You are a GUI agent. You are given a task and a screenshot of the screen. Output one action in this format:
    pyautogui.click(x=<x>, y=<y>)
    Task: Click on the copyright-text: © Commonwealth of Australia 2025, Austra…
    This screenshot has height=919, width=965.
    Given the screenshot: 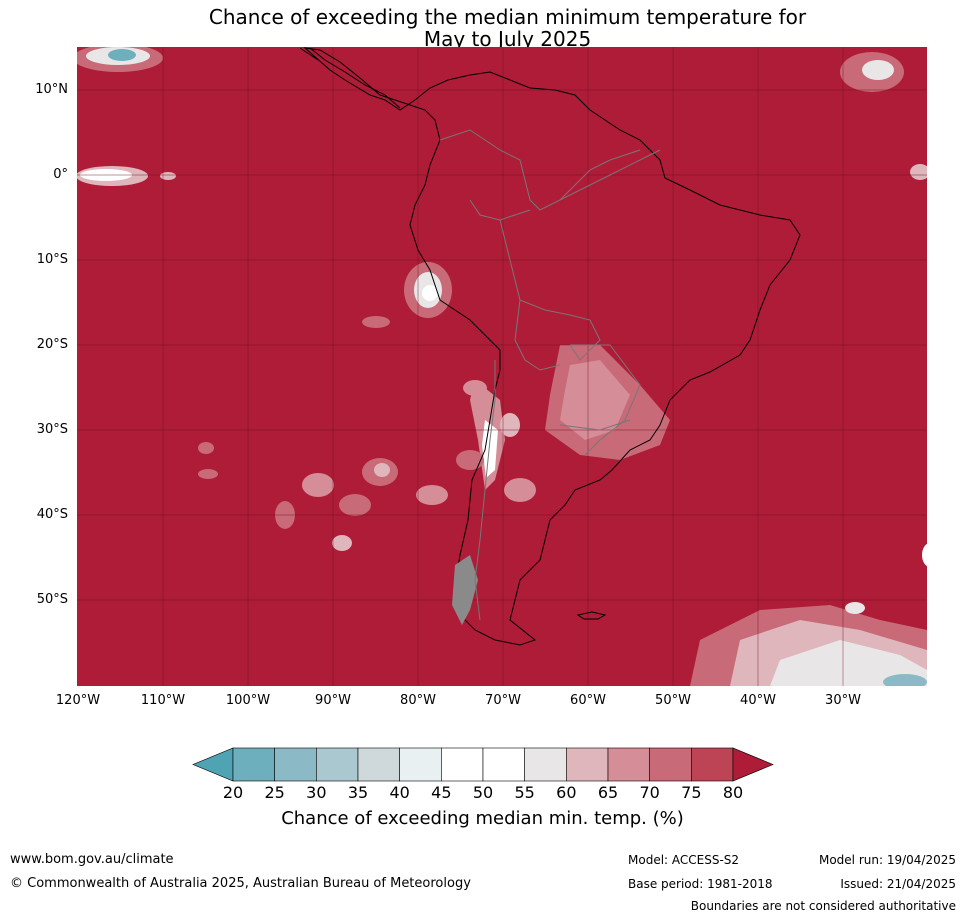 What is the action you would take?
    pyautogui.click(x=240, y=883)
    